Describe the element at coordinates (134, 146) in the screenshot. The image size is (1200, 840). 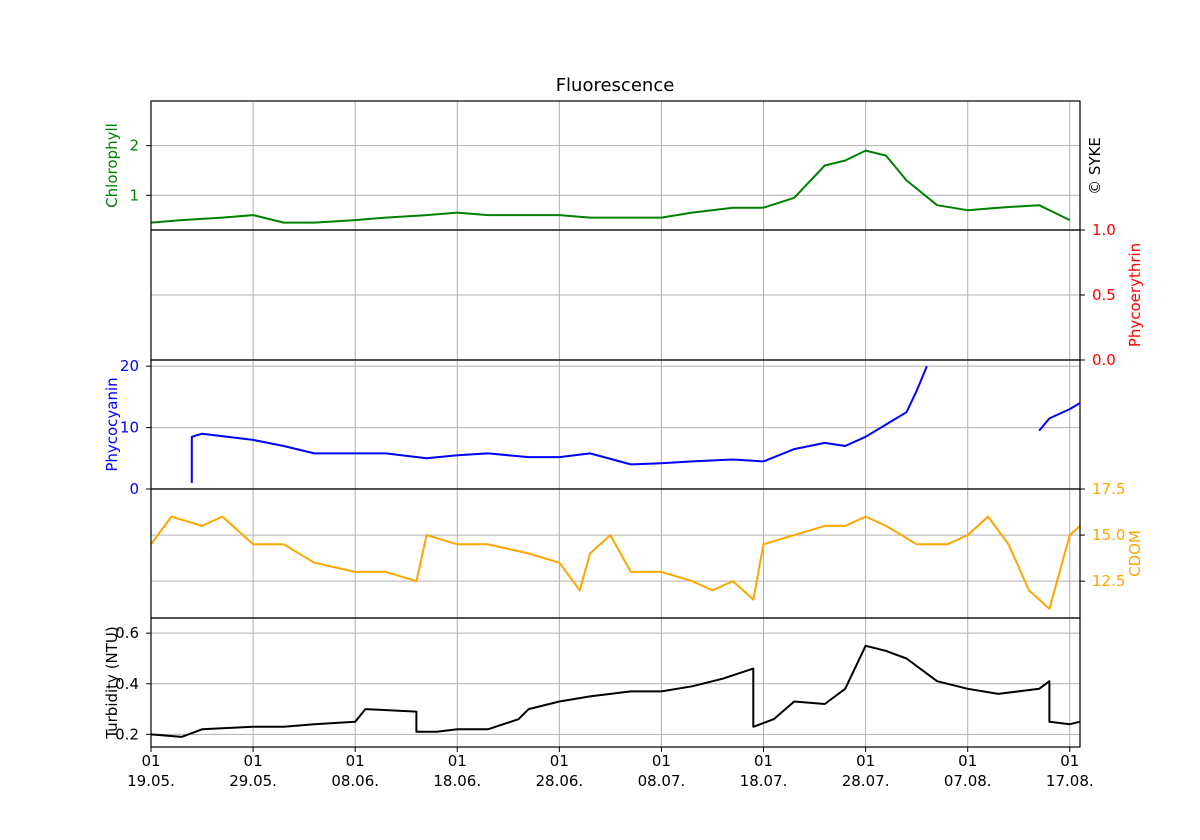
I see `chlorophyll-ytick-label: 2` at that location.